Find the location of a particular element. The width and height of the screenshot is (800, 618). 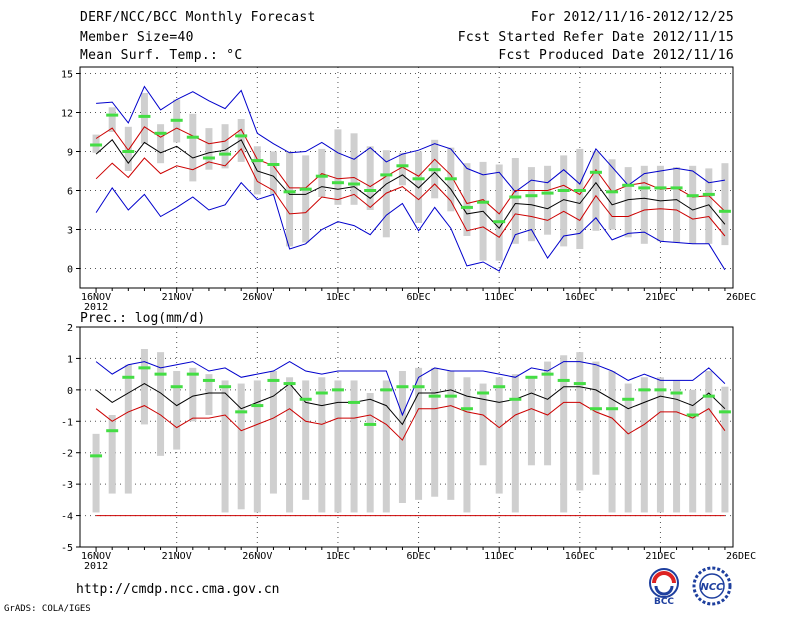

variable-label: Mean Surf. Temp.: °C is located at coordinates (161, 55).